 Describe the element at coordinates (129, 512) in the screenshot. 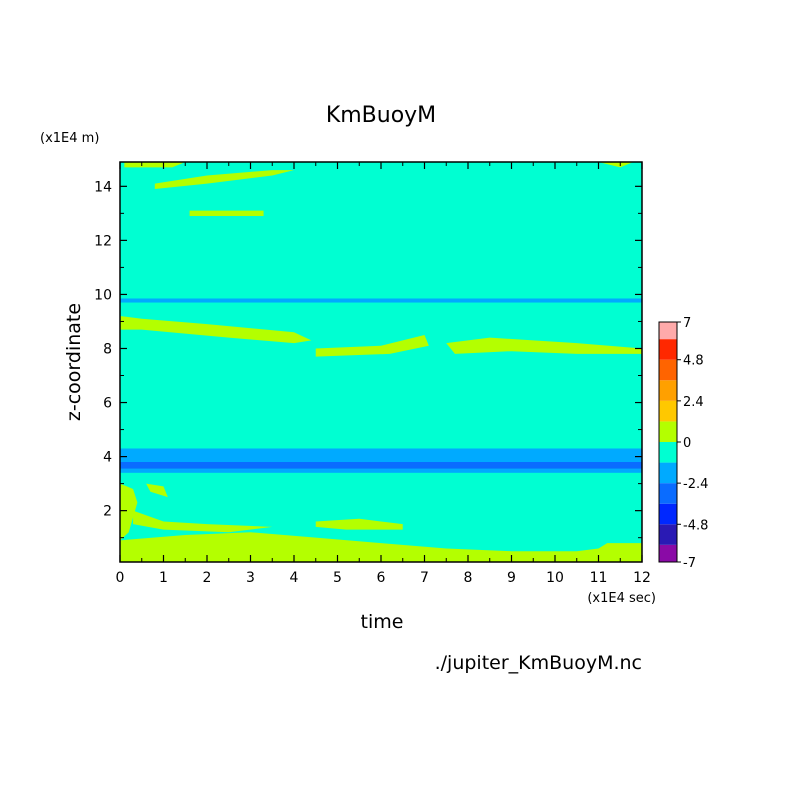

I see `lower-blob-left` at that location.